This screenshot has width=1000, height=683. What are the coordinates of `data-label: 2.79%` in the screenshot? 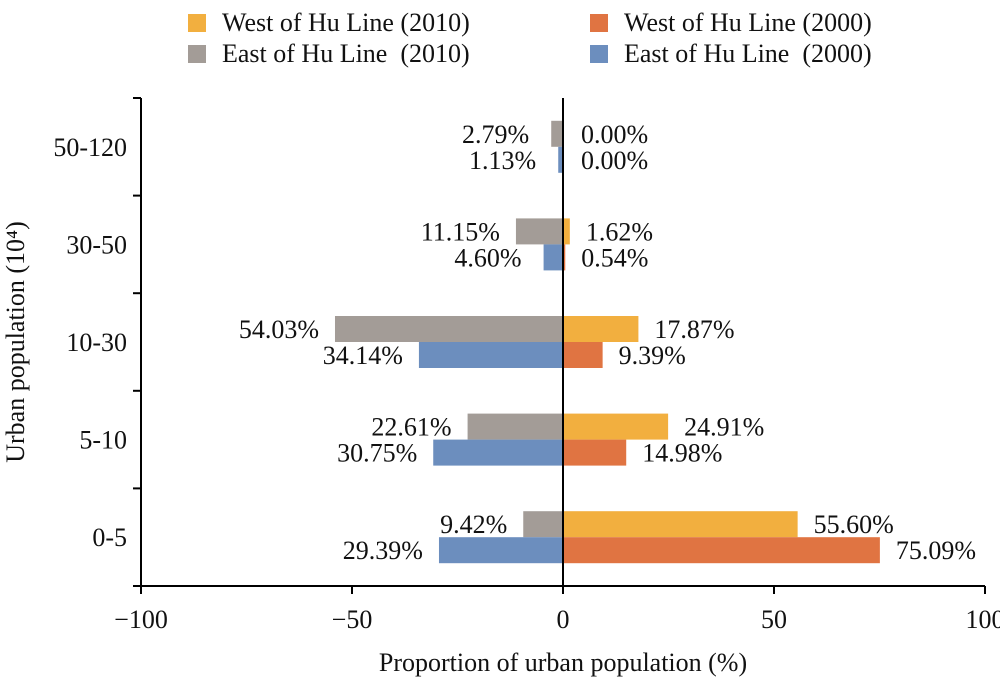 It's located at (495, 134).